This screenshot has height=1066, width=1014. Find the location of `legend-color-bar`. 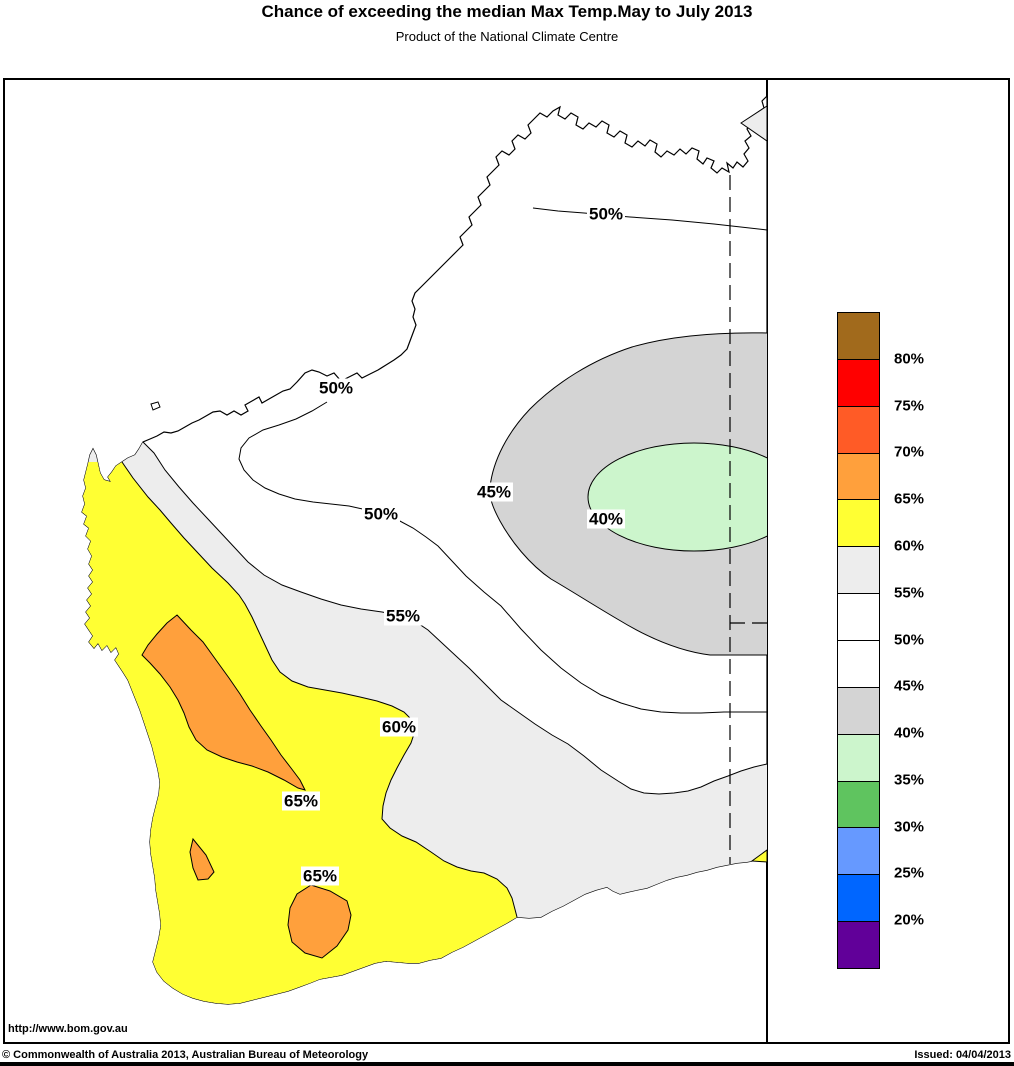

legend-color-bar is located at coordinates (858, 640).